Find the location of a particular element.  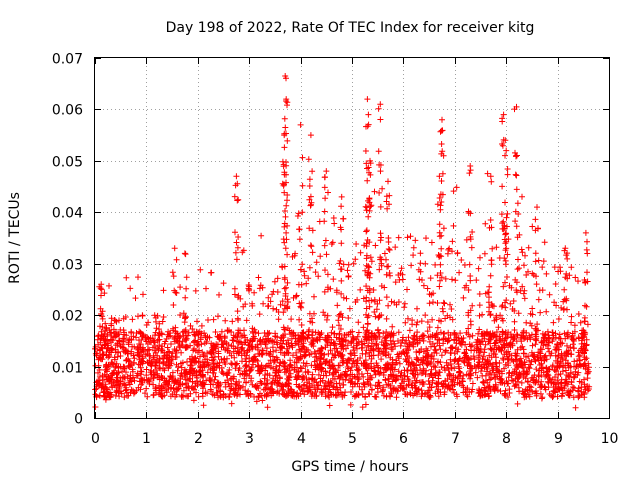

y-tick-label: 0.06 is located at coordinates (67, 111).